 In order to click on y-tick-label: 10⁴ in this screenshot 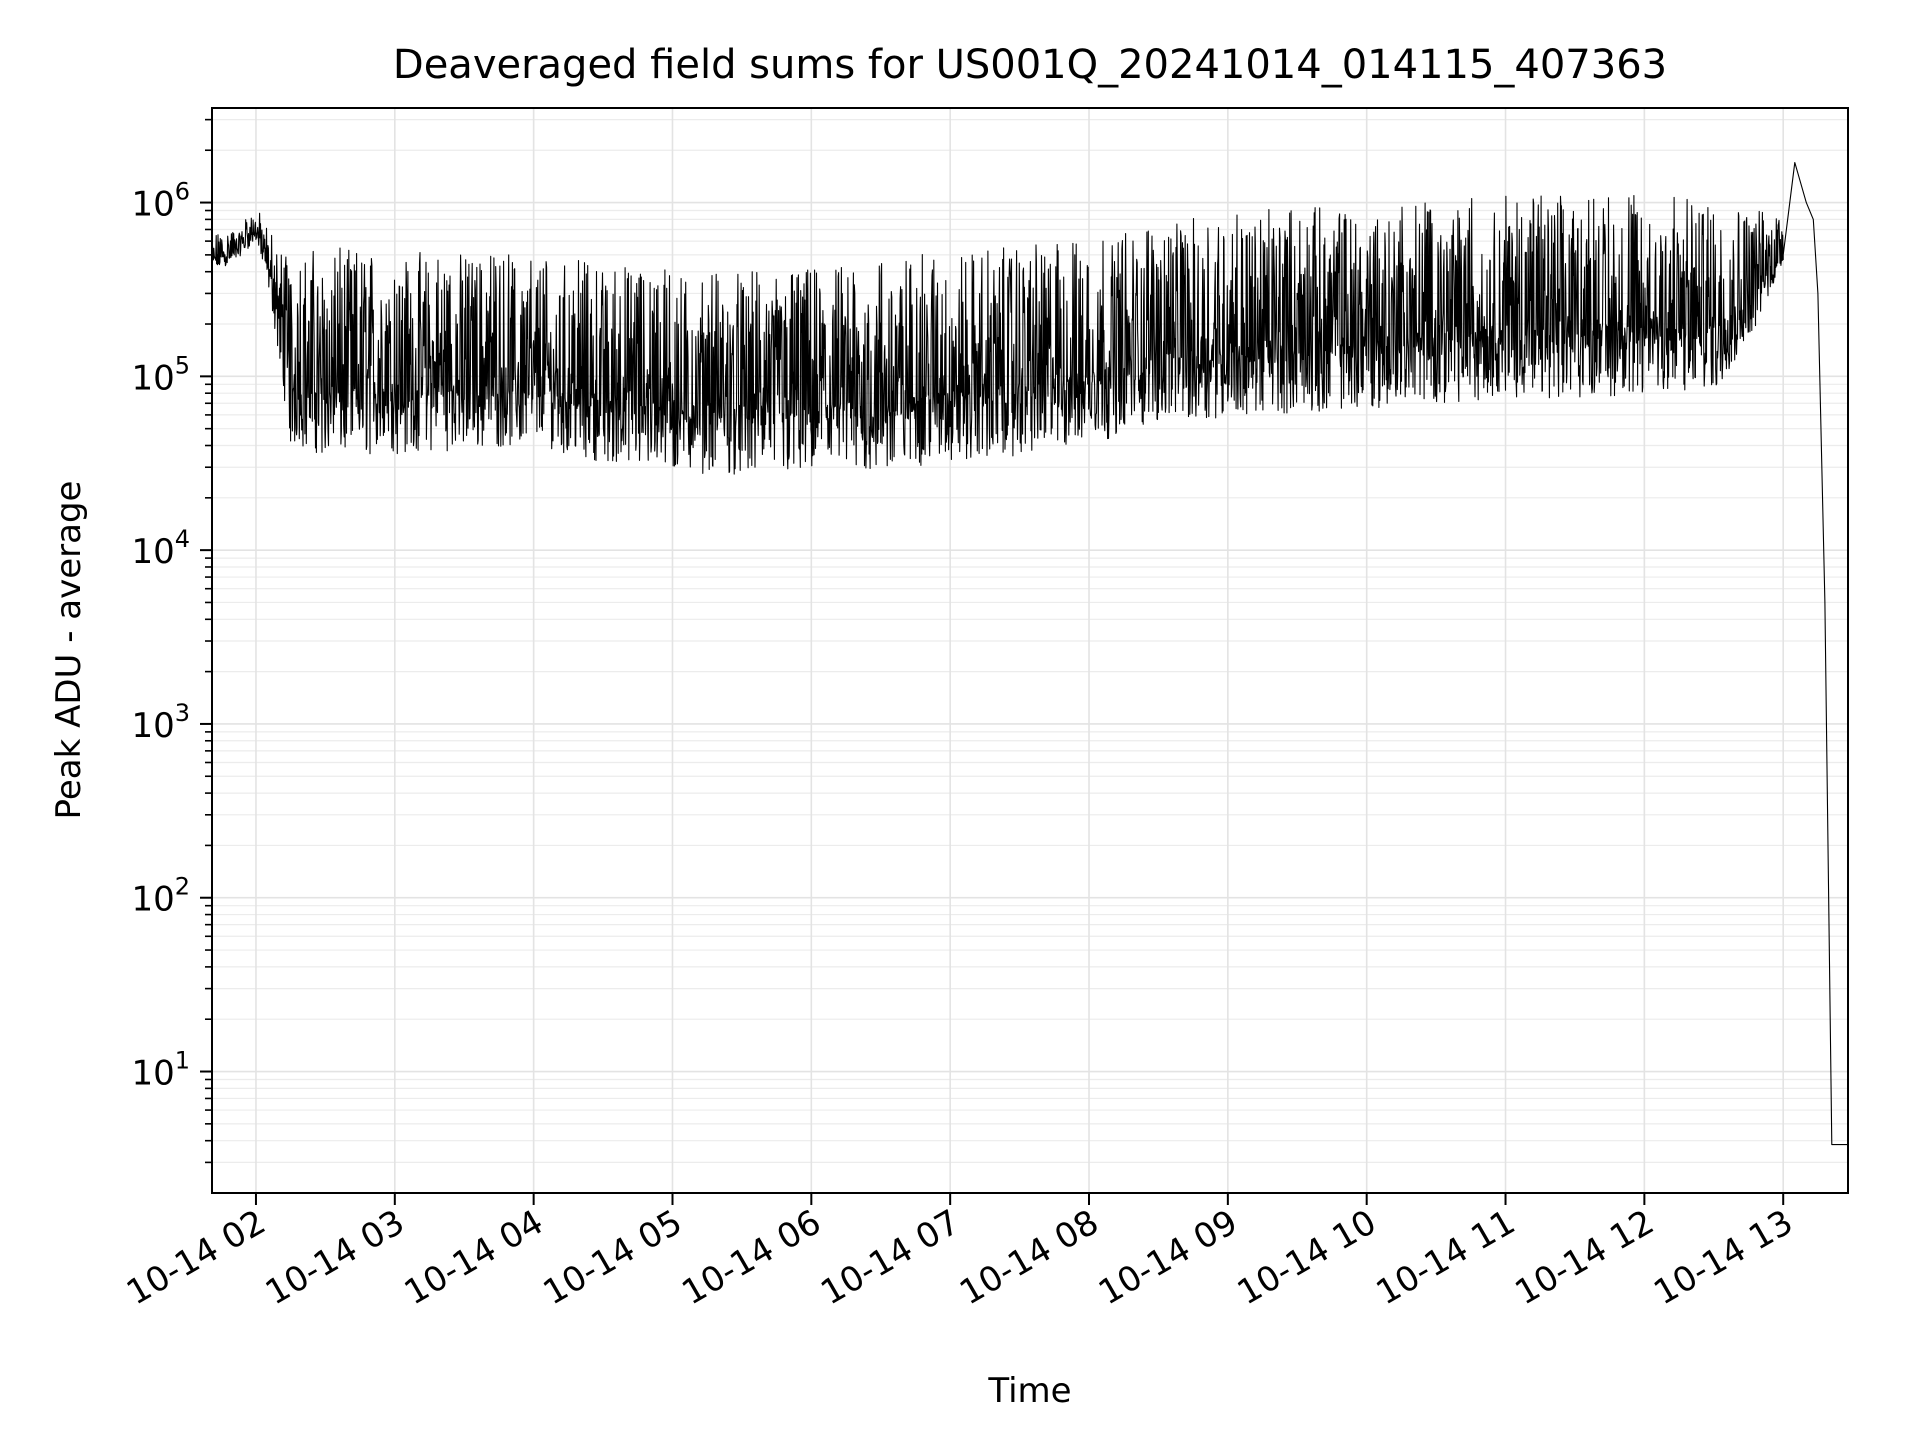, I will do `click(160, 548)`.